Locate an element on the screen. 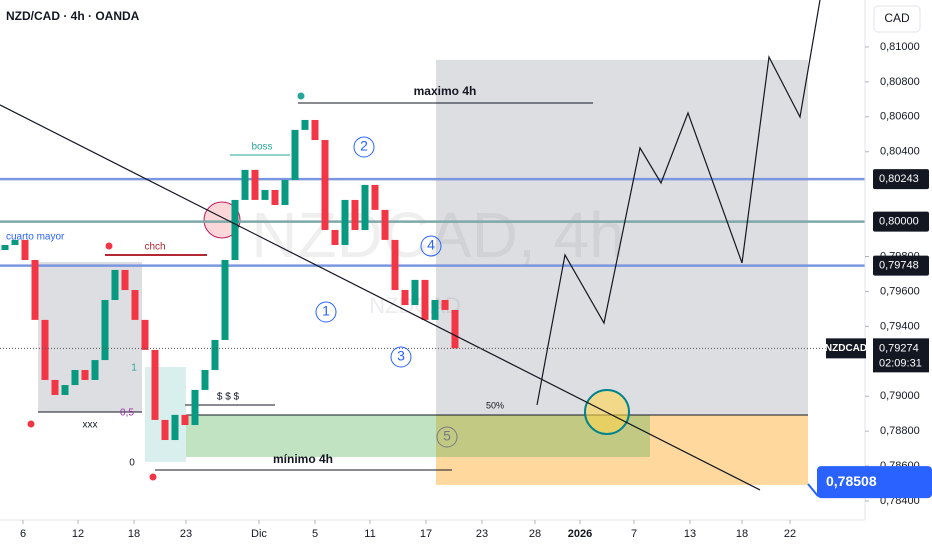 Image resolution: width=932 pixels, height=550 pixels. y-tick-label: 0,81000 is located at coordinates (900, 47).